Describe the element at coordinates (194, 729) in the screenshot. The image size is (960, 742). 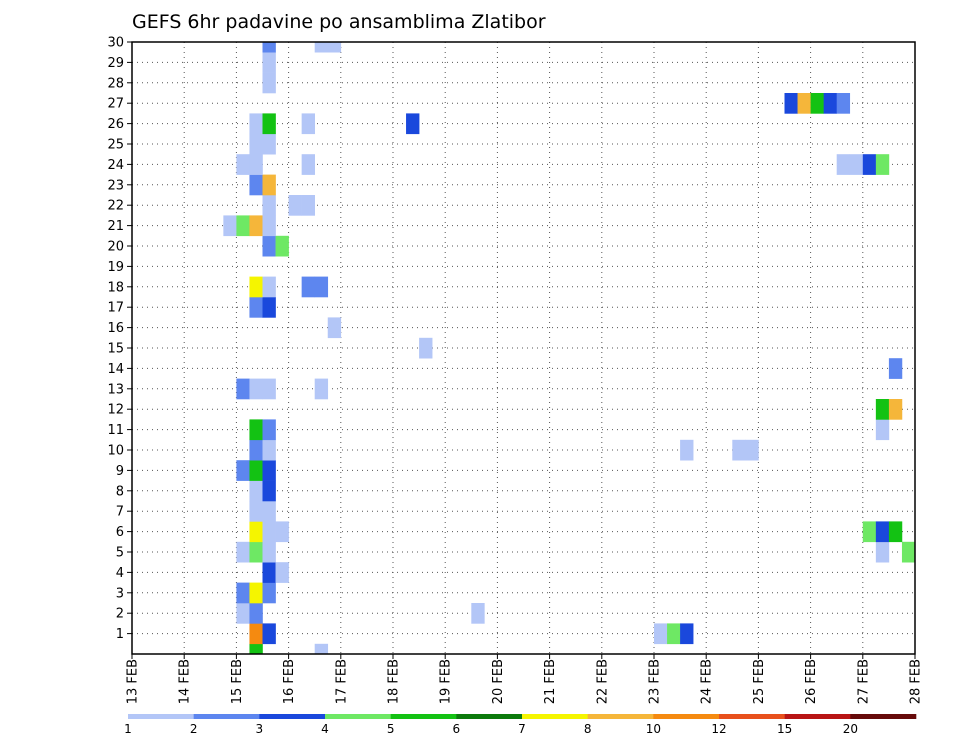
I see `colorbar-label: 2` at that location.